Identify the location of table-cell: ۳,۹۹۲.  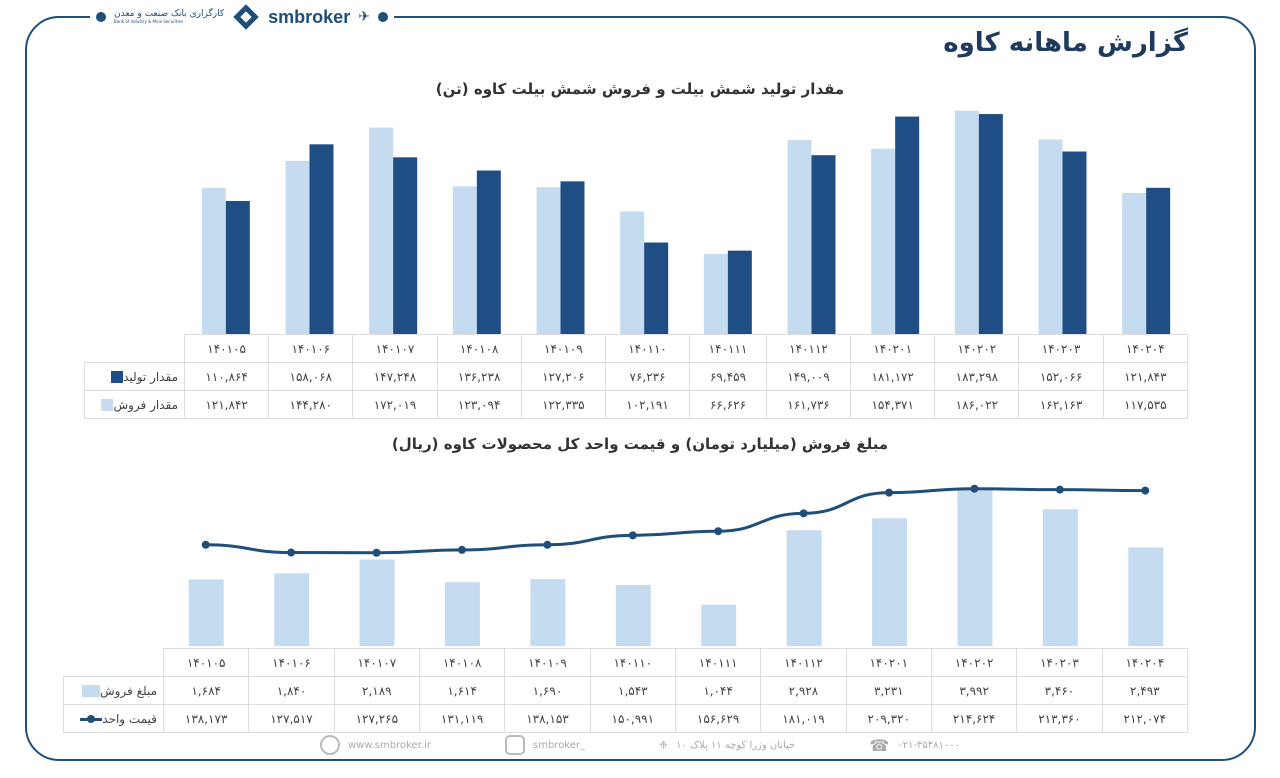
(974, 690).